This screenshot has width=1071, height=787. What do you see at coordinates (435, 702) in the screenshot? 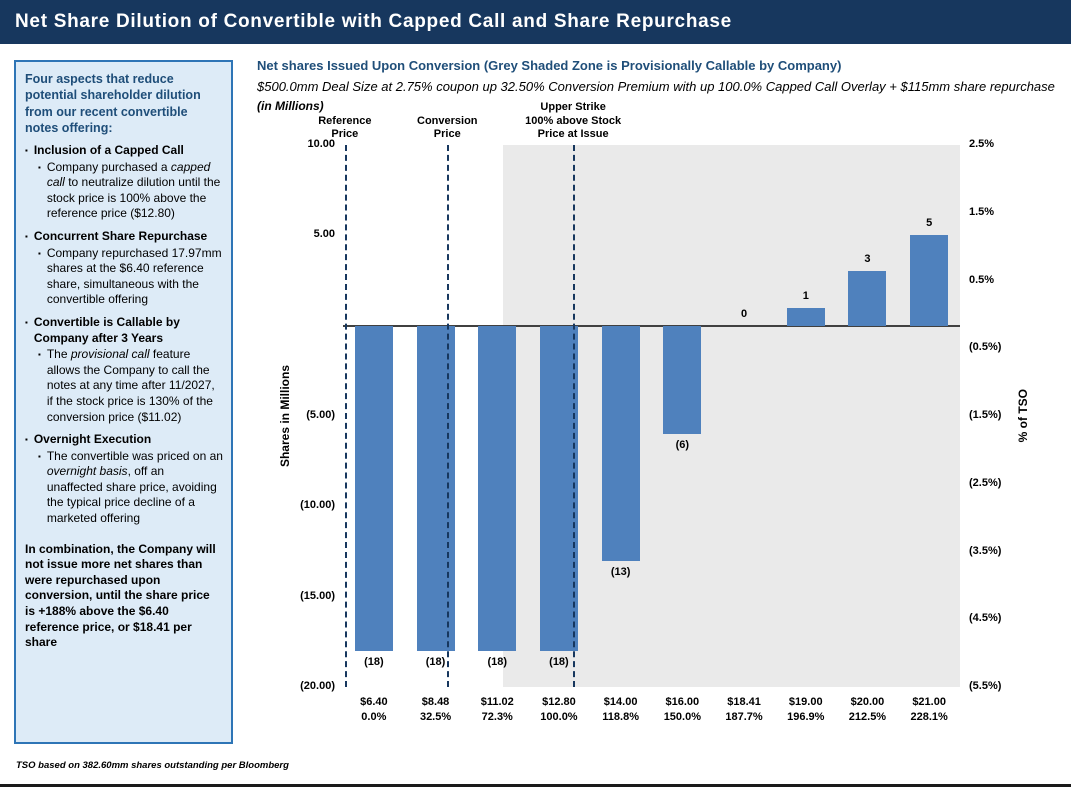
I see `x-label-price: $8.48` at bounding box center [435, 702].